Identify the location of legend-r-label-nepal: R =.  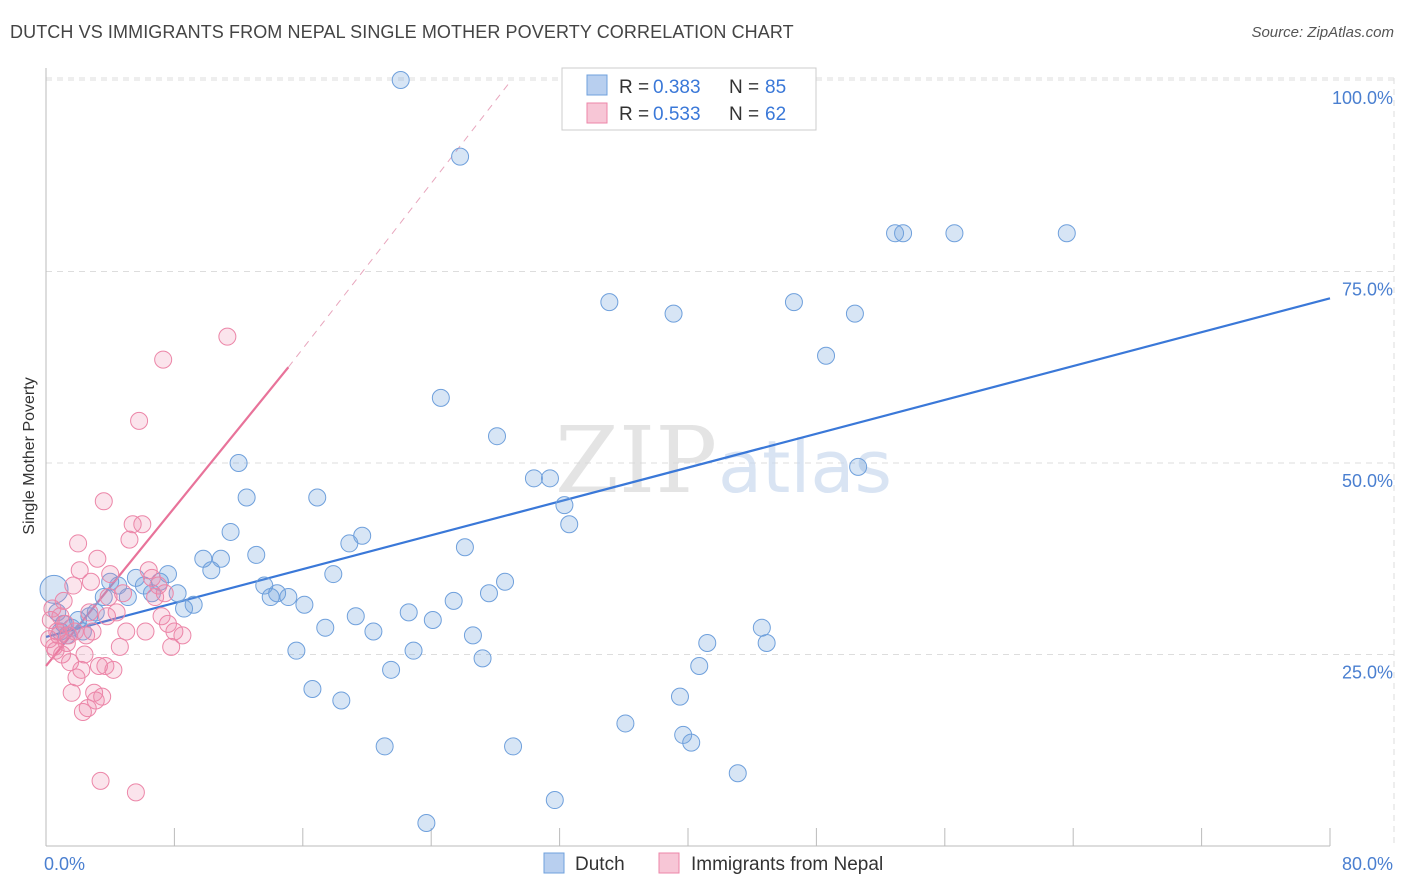
(634, 114).